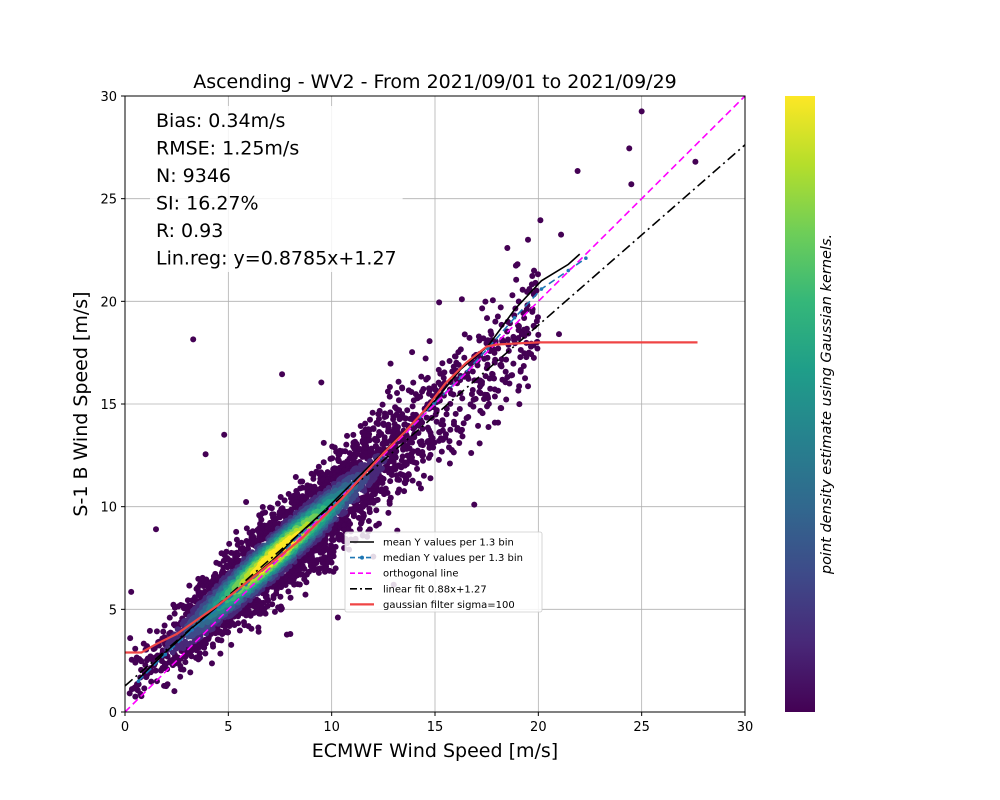  What do you see at coordinates (276, 259) in the screenshot?
I see `stats-line-5: Lin.reg: y=0.8785x+1.27` at bounding box center [276, 259].